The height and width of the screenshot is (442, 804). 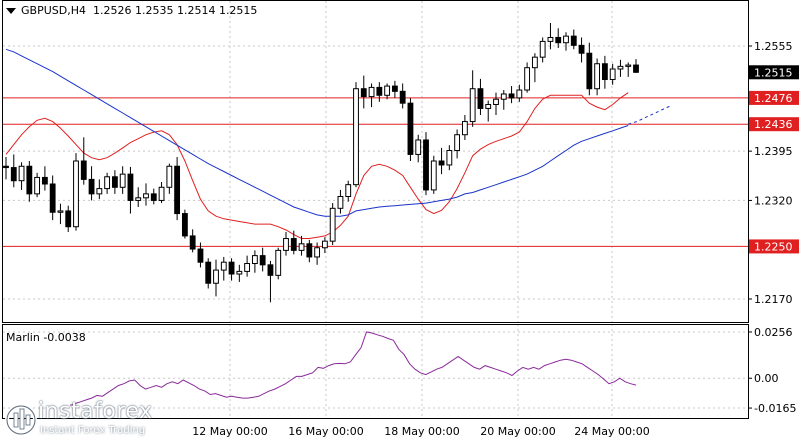 I want to click on x-tick-label: 16 May 00:00, so click(x=325, y=431).